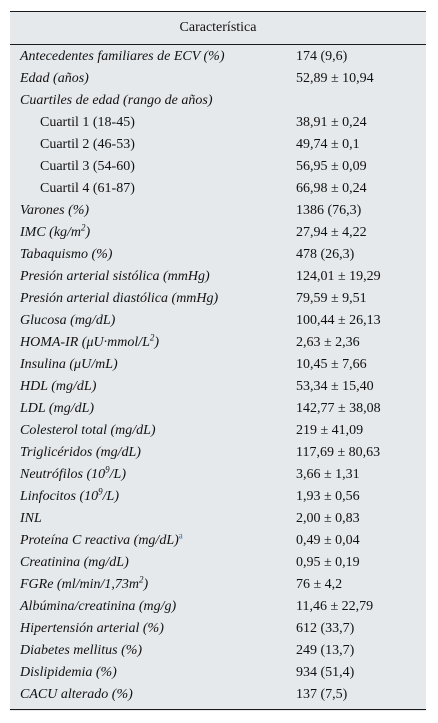 The height and width of the screenshot is (723, 438). What do you see at coordinates (328, 144) in the screenshot?
I see `row-value: 49,74 ± 0,1` at bounding box center [328, 144].